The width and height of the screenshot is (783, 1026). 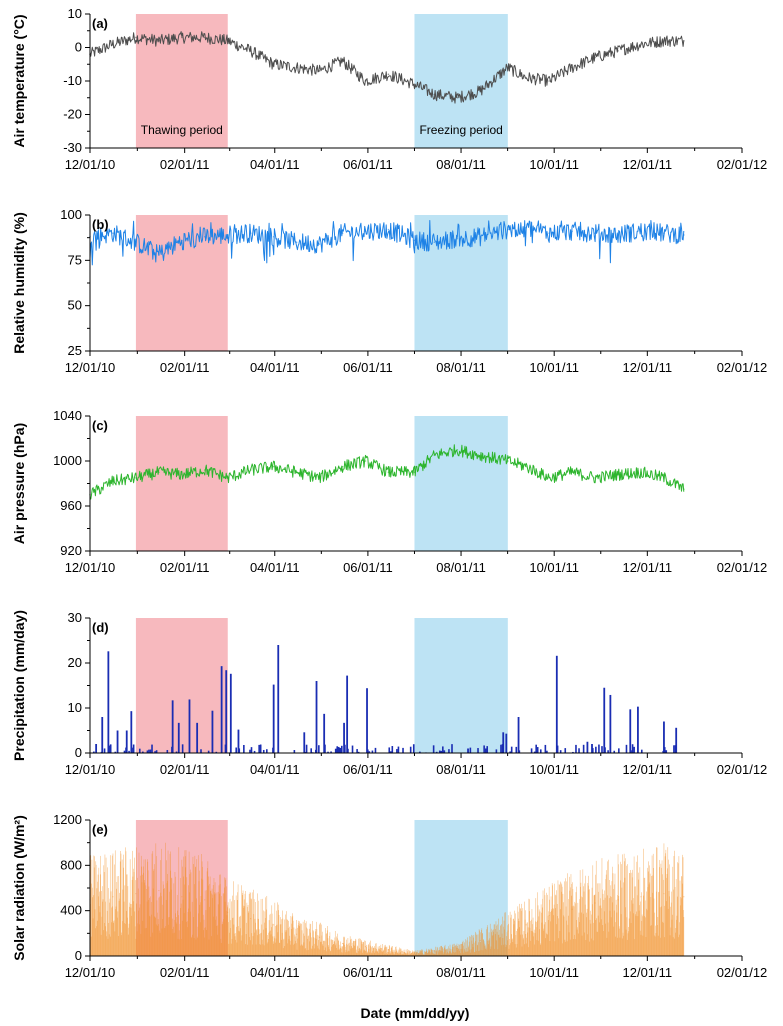 I want to click on y-tick-label: 400, so click(x=71, y=910).